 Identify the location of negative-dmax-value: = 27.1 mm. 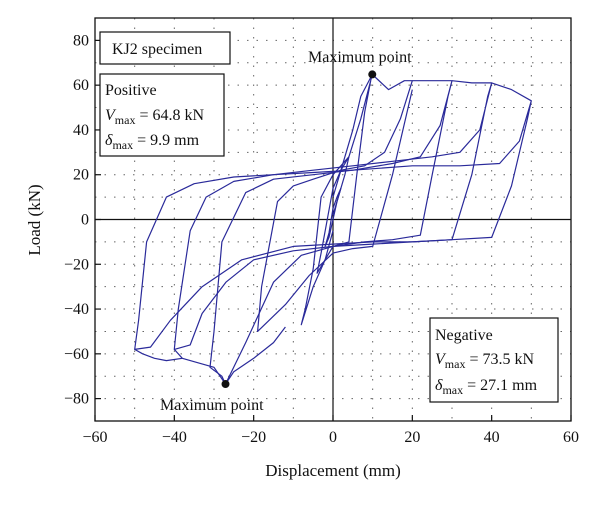
(500, 385).